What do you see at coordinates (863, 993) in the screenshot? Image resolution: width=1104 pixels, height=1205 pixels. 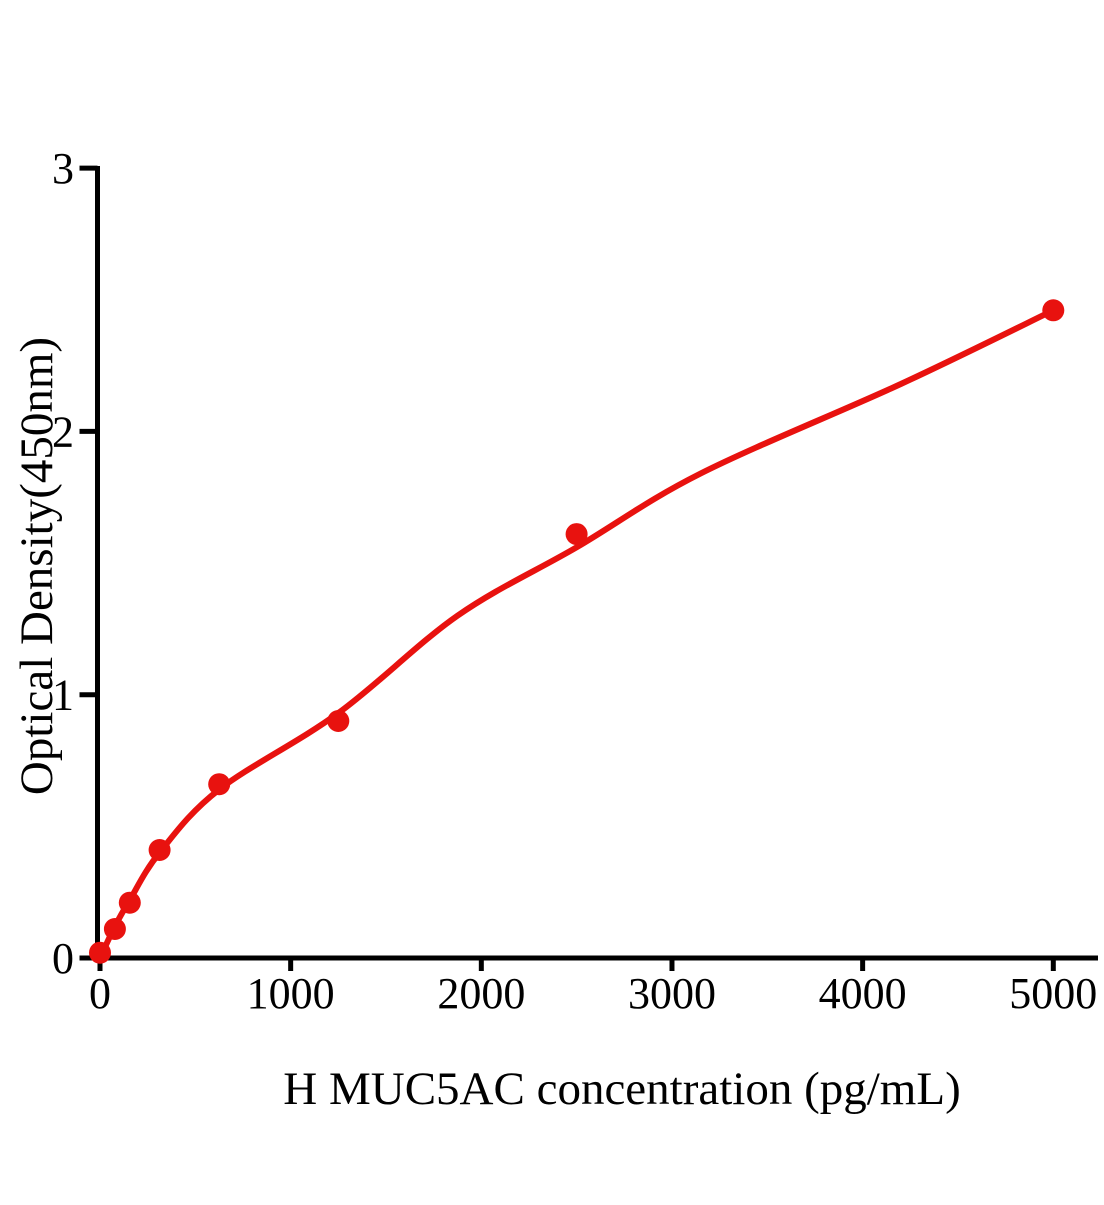 I see `x-tick-label: 4000` at bounding box center [863, 993].